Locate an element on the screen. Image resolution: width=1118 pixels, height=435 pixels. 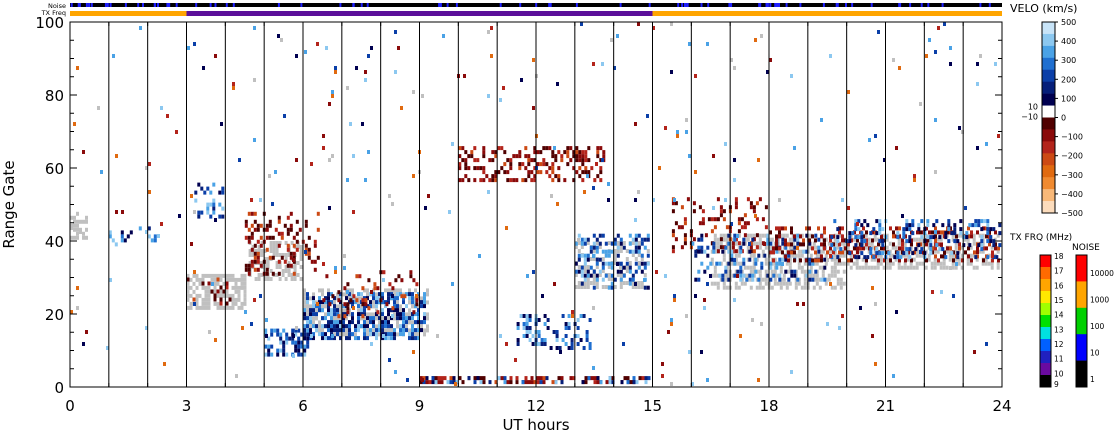
velocity-tick-label: −400 is located at coordinates (1072, 194).